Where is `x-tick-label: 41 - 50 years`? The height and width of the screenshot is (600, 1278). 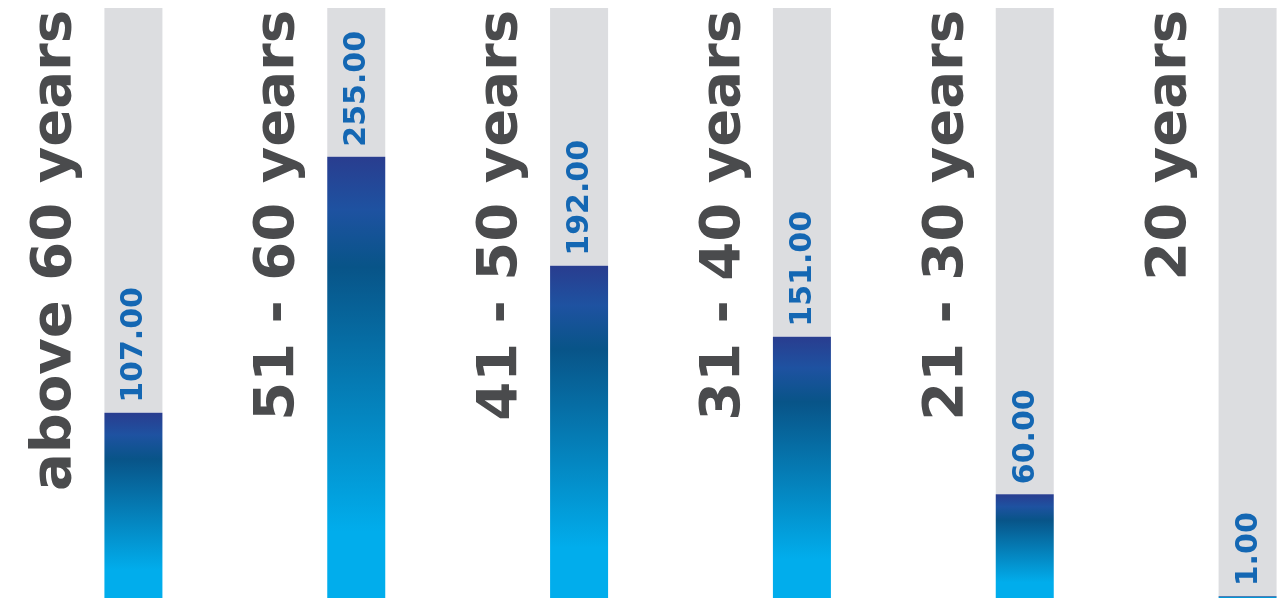 x-tick-label: 41 - 50 years is located at coordinates (497, 215).